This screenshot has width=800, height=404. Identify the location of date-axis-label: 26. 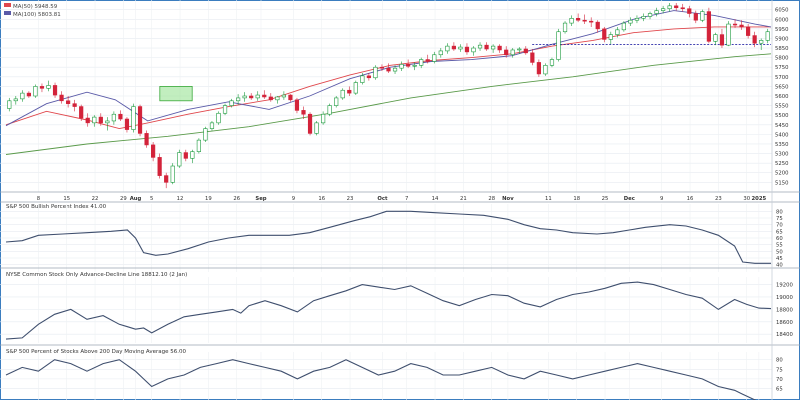
(236, 199).